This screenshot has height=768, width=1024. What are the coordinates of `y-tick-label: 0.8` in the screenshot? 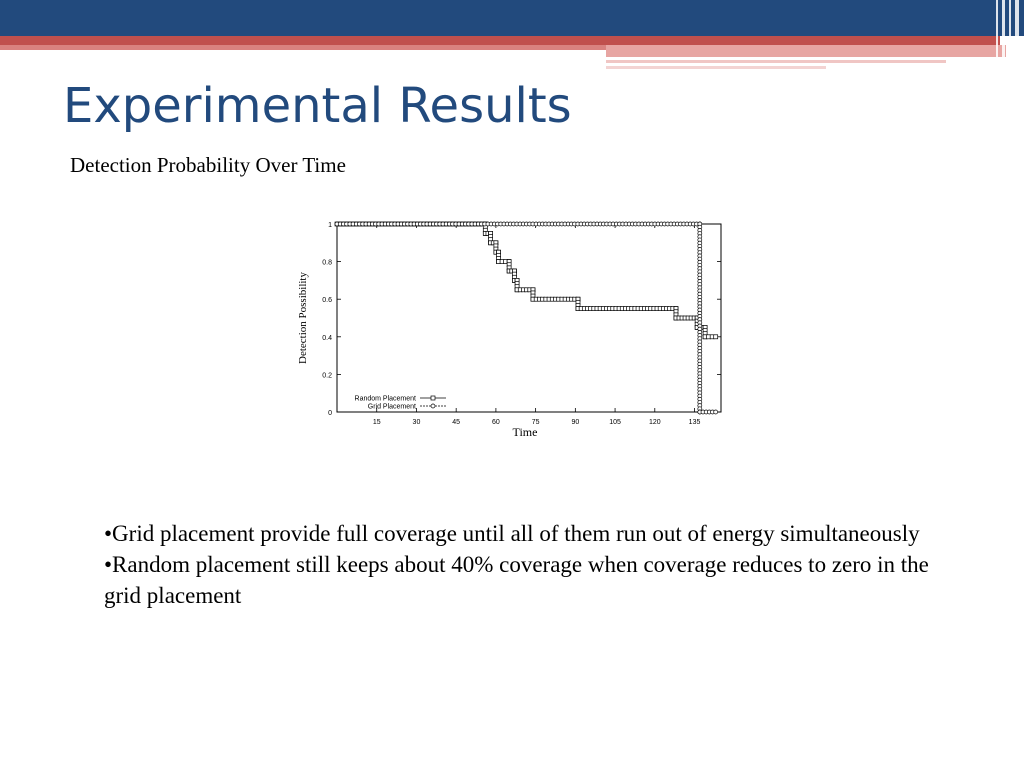 It's located at (327, 263).